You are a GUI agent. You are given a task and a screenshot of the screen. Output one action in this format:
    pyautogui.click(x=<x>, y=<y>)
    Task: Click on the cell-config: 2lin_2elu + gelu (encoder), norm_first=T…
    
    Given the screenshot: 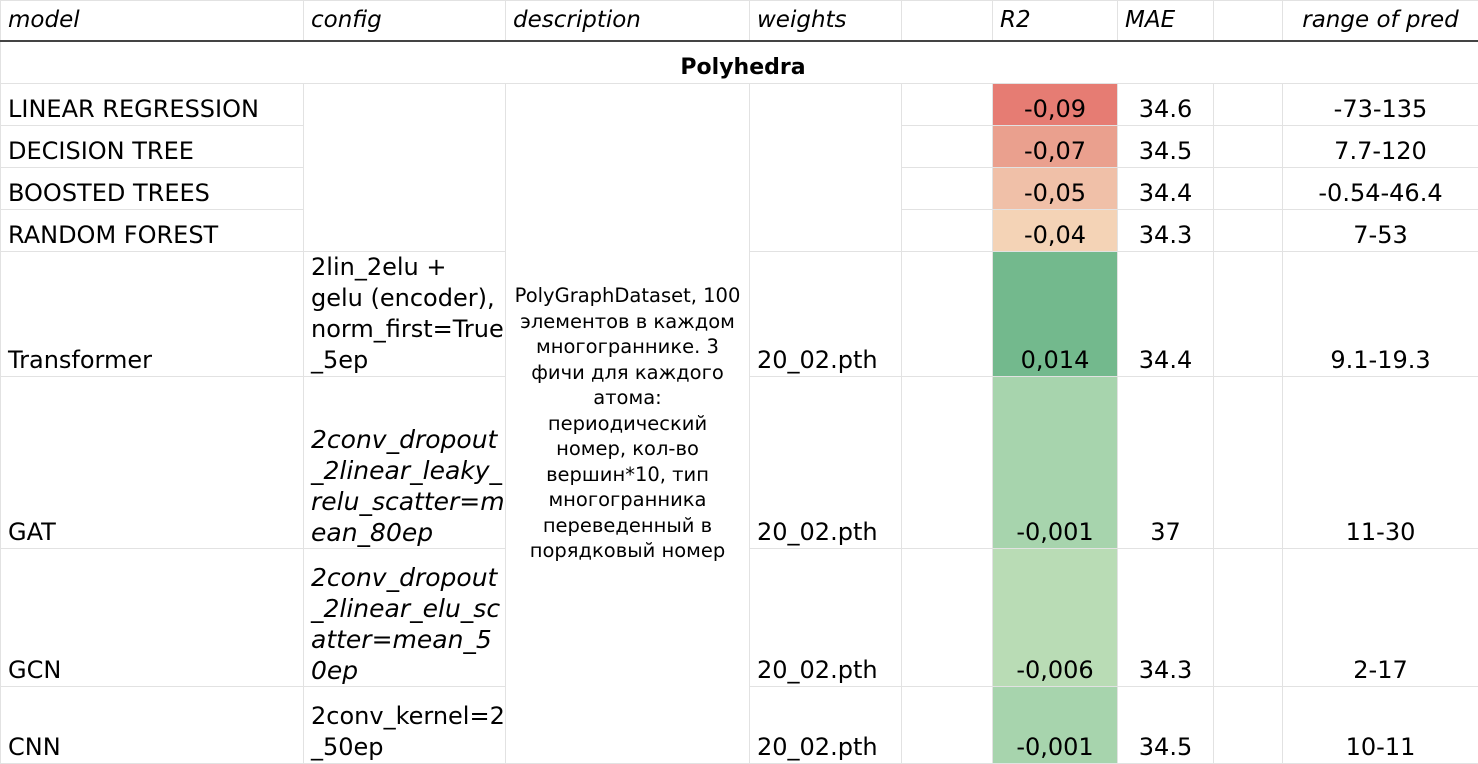 What is the action you would take?
    pyautogui.click(x=405, y=314)
    